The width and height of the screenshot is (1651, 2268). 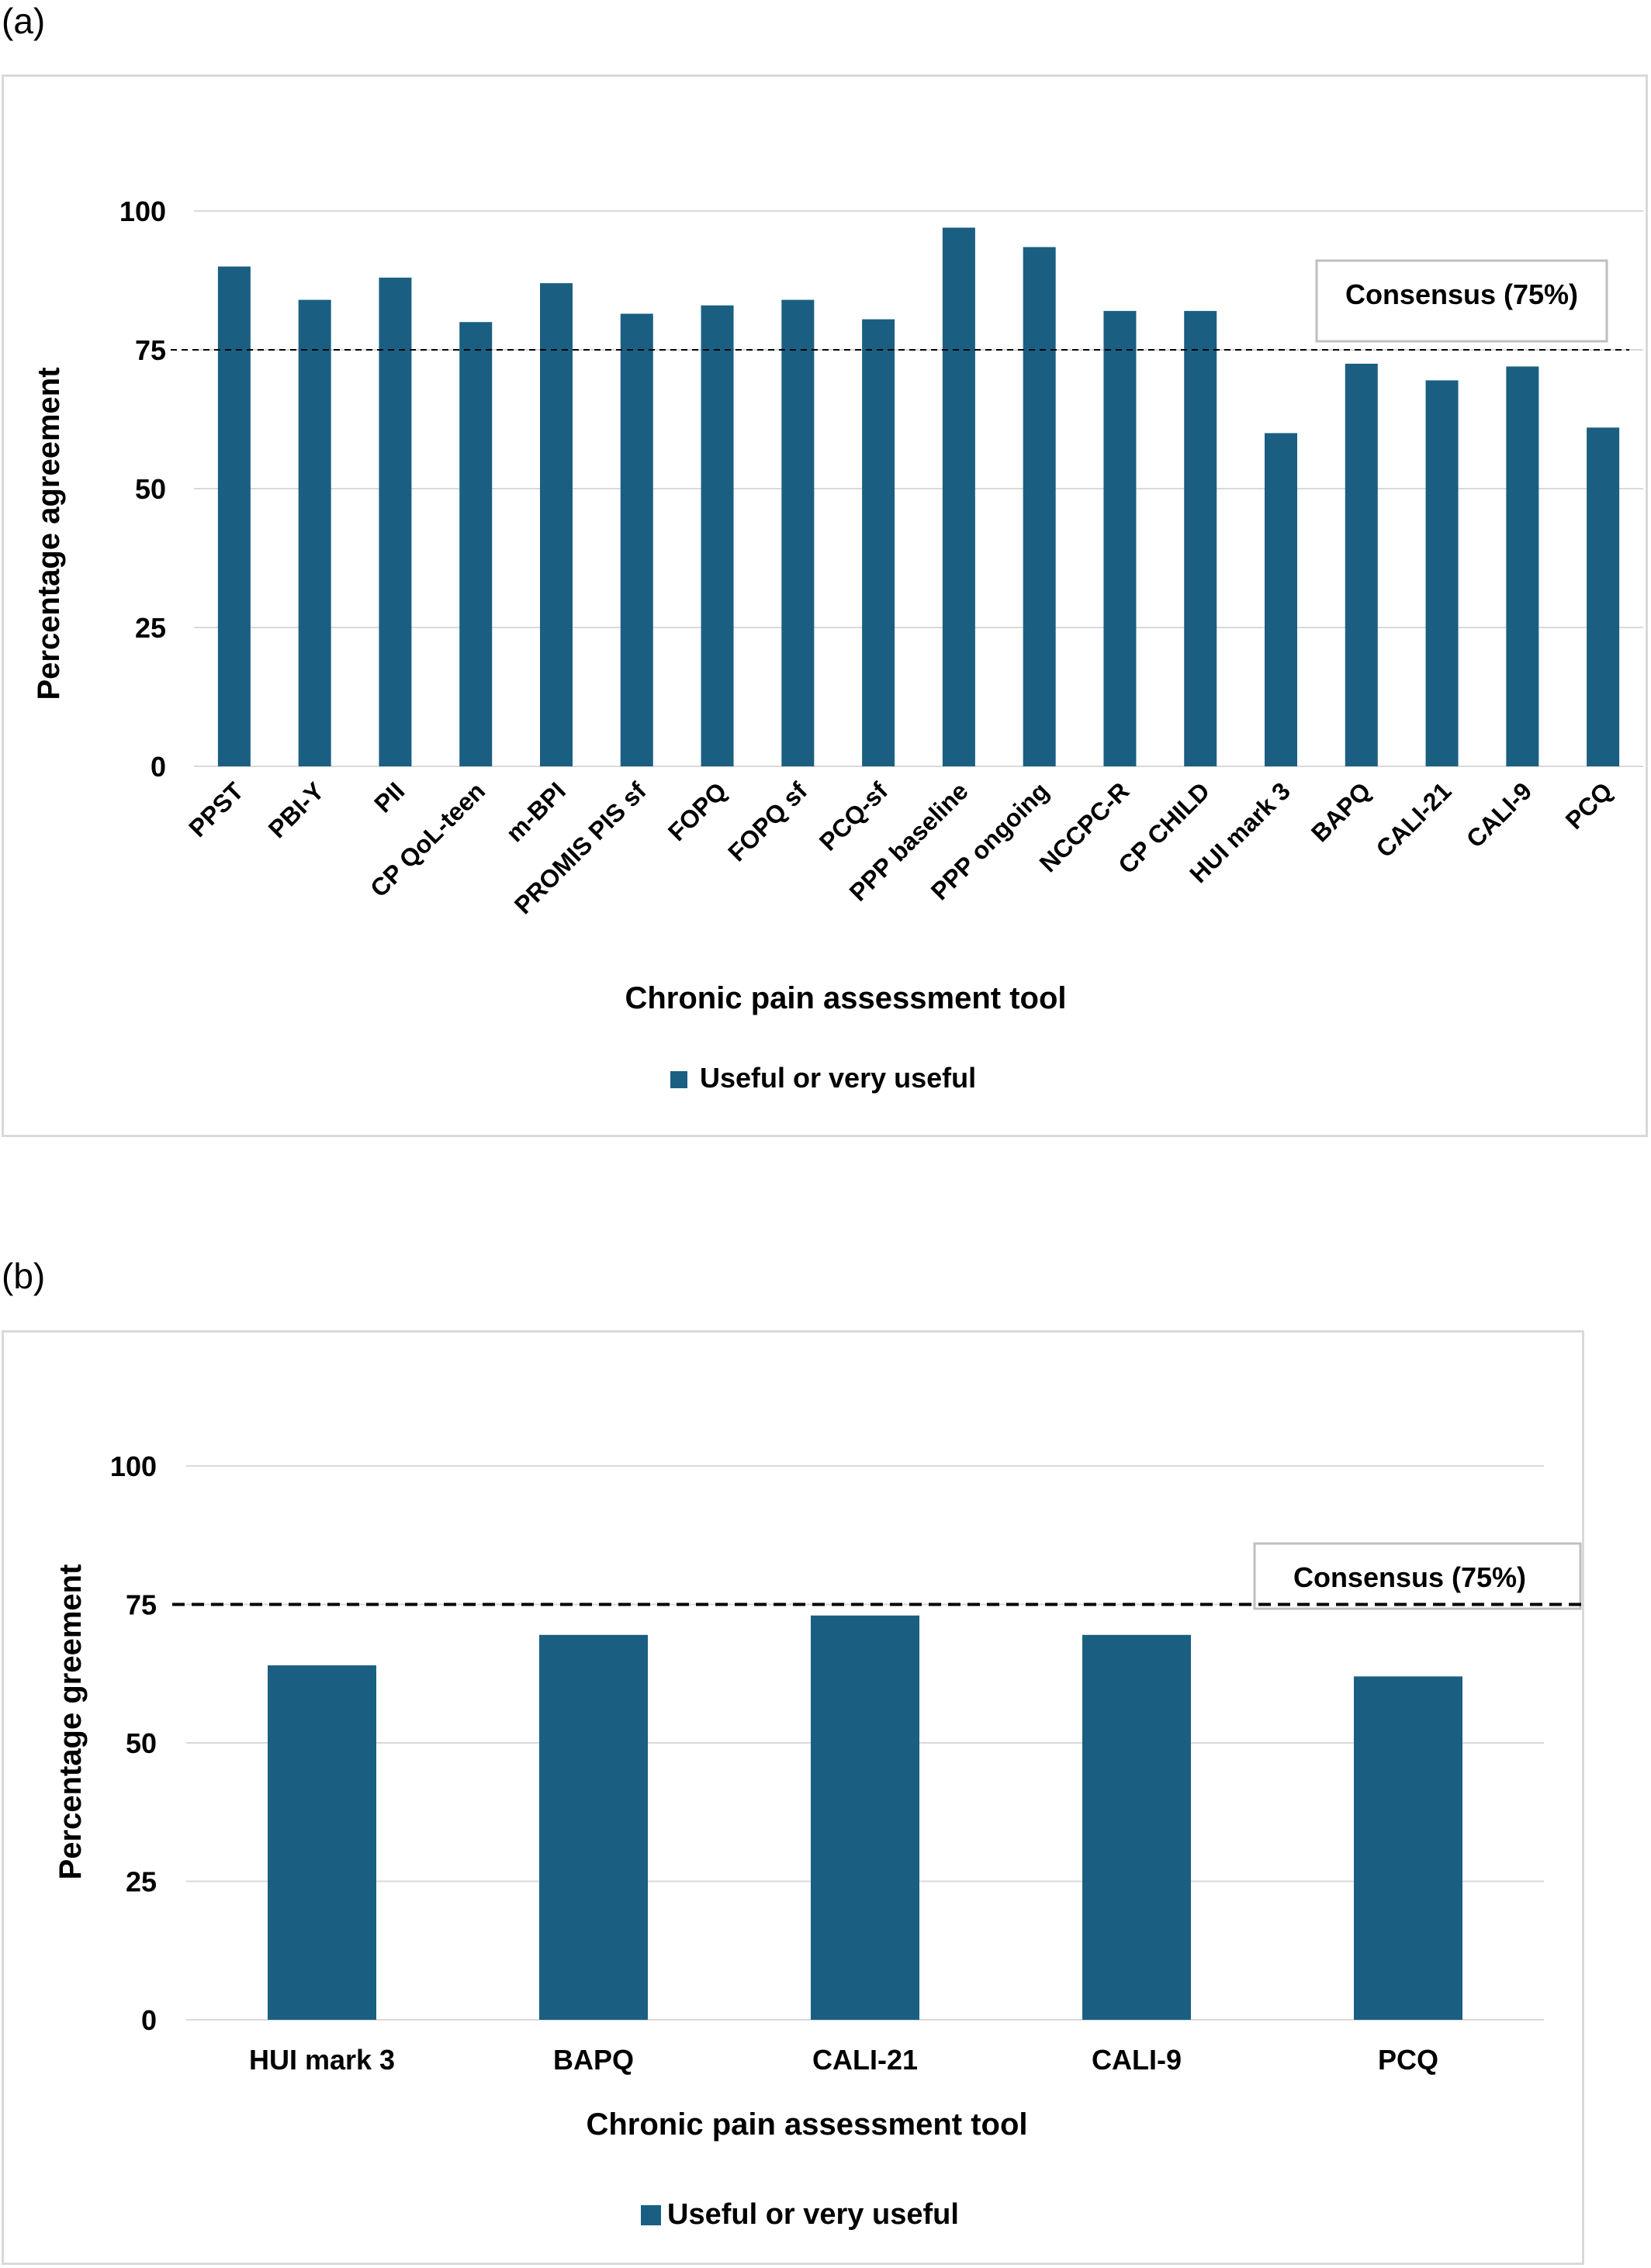 What do you see at coordinates (1137, 2060) in the screenshot?
I see `x-tick-label: CALI-9` at bounding box center [1137, 2060].